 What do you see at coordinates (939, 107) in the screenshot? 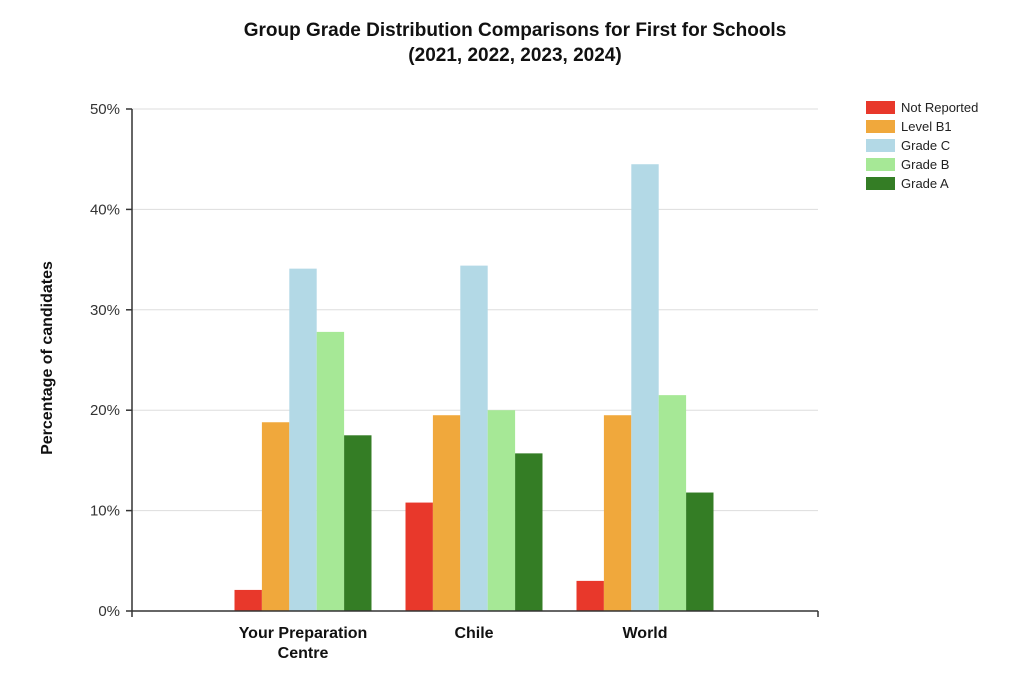
I see `legend-label-not-reported: Not Reported` at bounding box center [939, 107].